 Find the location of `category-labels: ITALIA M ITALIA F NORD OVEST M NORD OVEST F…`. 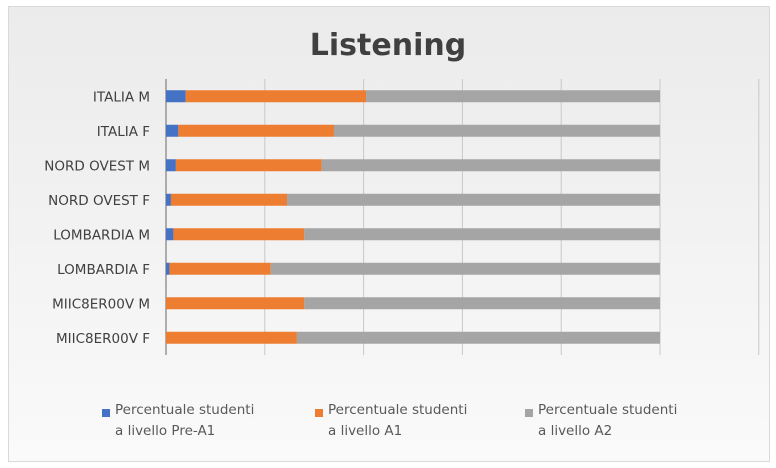

category-labels: ITALIA M ITALIA F NORD OVEST M NORD OVEST F… is located at coordinates (97, 218).